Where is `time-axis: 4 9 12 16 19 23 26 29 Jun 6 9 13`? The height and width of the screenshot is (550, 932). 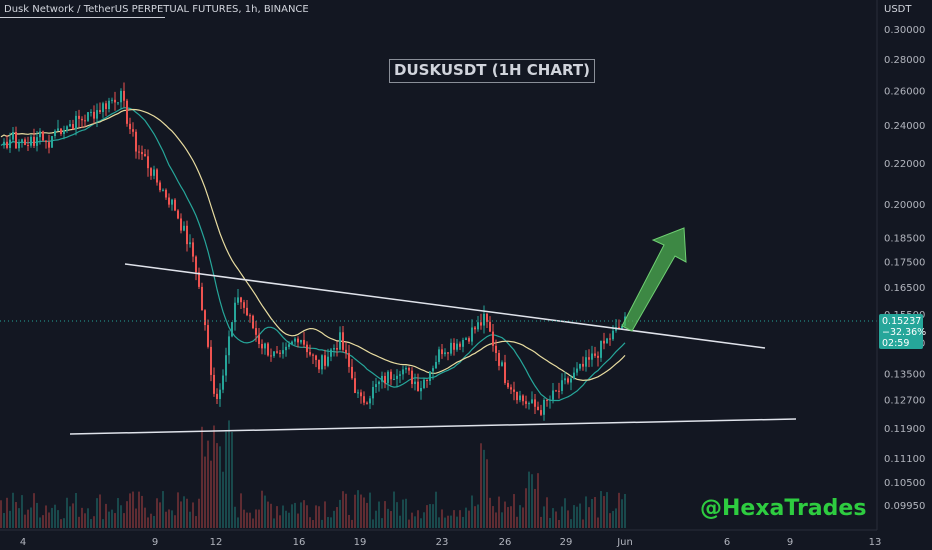 time-axis: 4 9 12 16 19 23 26 29 Jun 6 9 13 is located at coordinates (440, 538).